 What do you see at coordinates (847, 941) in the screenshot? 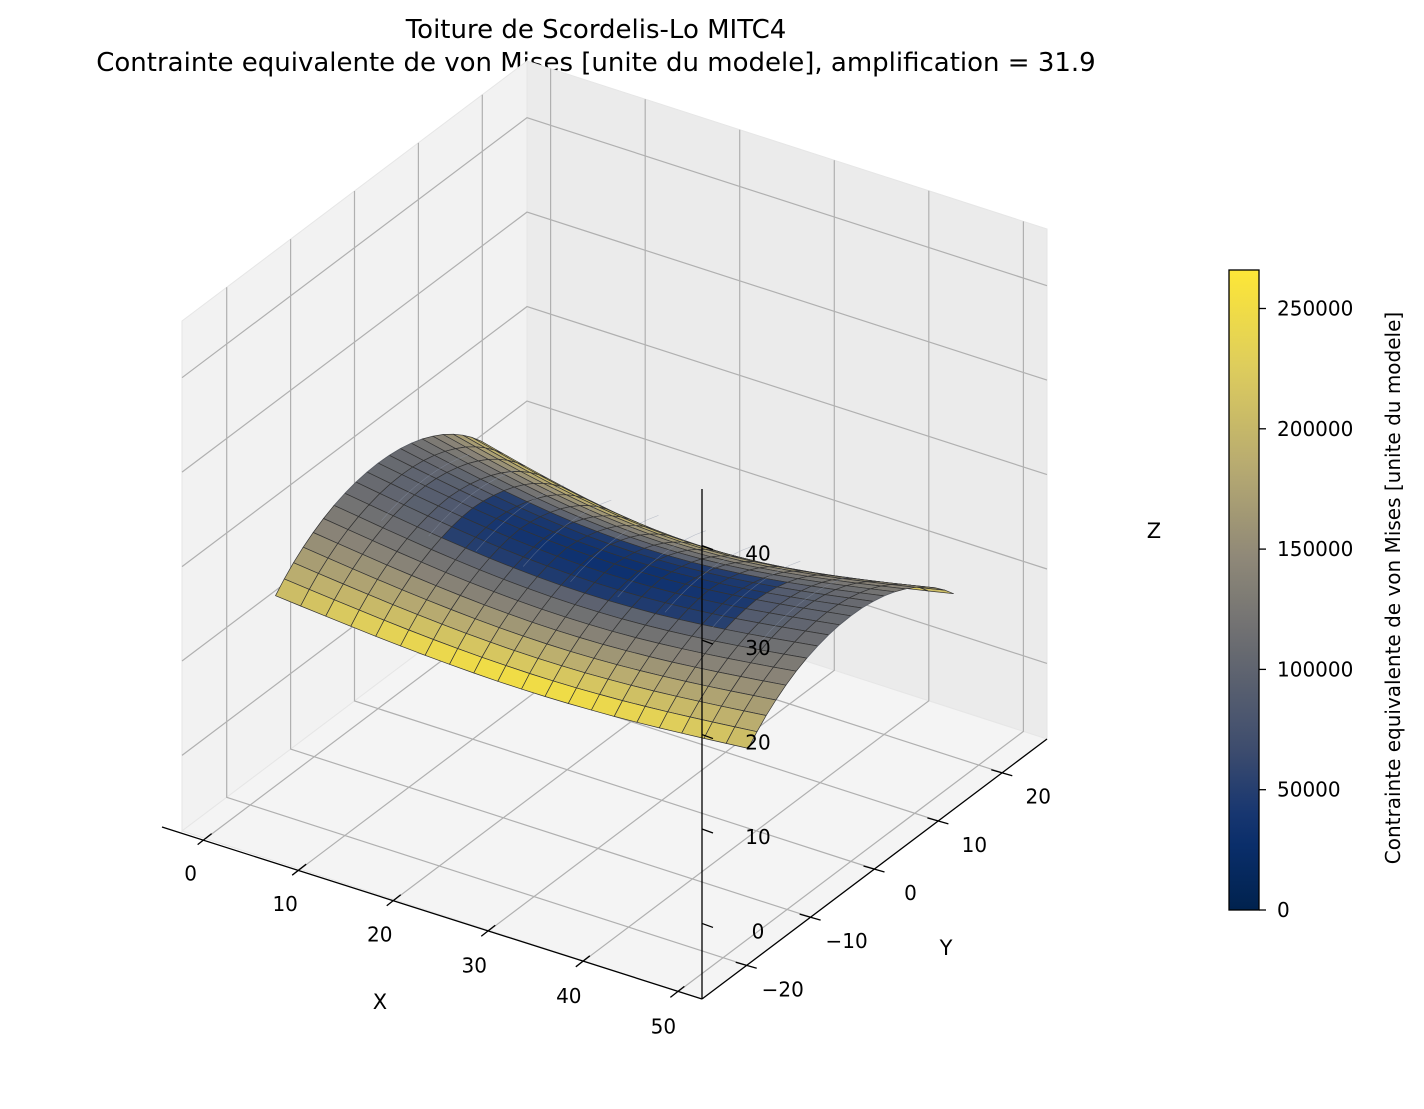
I see `y-tick-label: −10` at bounding box center [847, 941].